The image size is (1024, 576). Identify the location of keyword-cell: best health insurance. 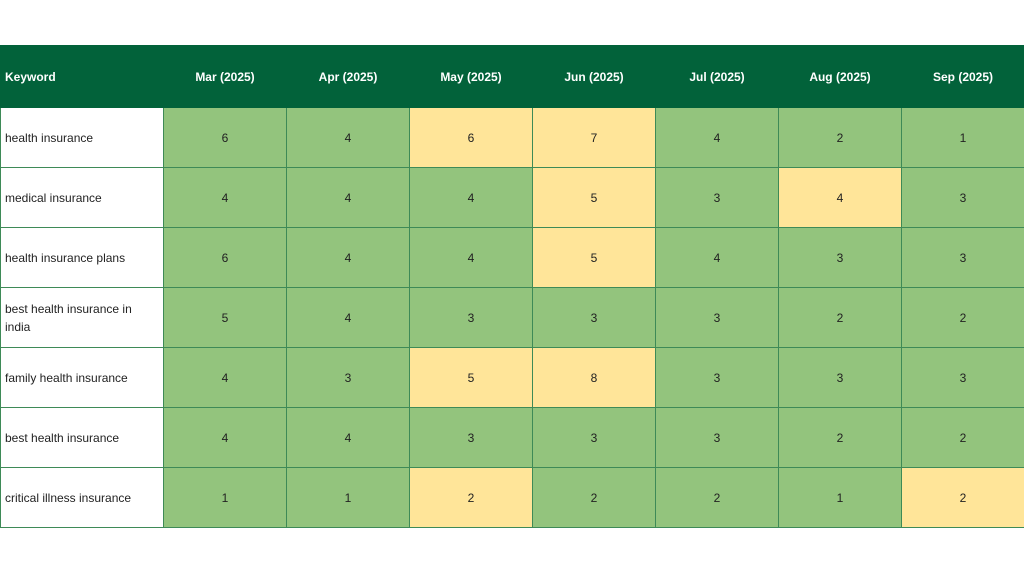
(82, 437).